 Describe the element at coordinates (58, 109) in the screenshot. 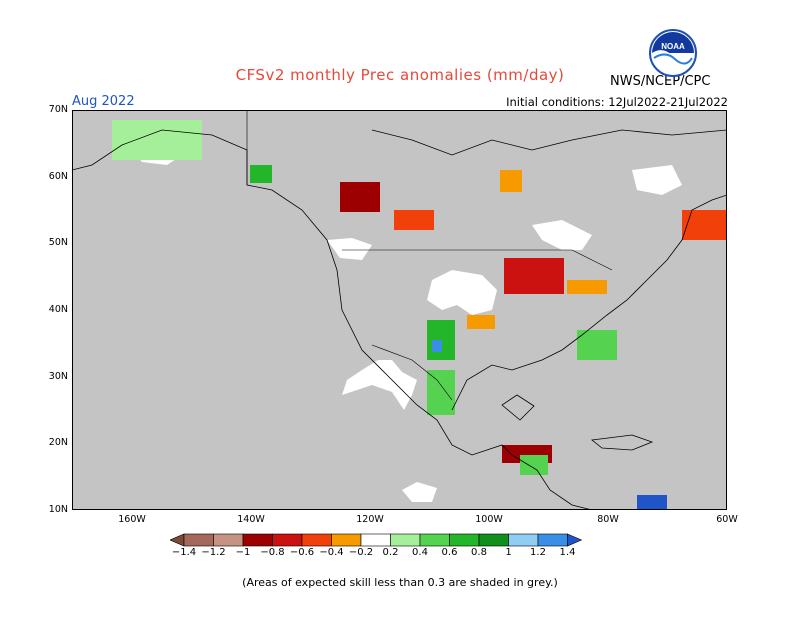

I see `lat-label-70n: 70N` at that location.